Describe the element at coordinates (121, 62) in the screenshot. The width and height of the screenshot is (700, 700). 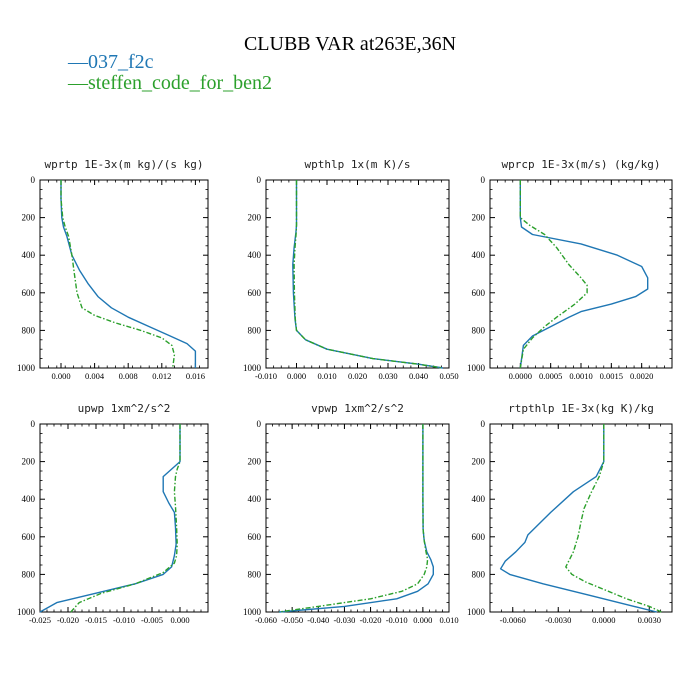
I see `legend-label-037_f2c: 037_f2c` at that location.